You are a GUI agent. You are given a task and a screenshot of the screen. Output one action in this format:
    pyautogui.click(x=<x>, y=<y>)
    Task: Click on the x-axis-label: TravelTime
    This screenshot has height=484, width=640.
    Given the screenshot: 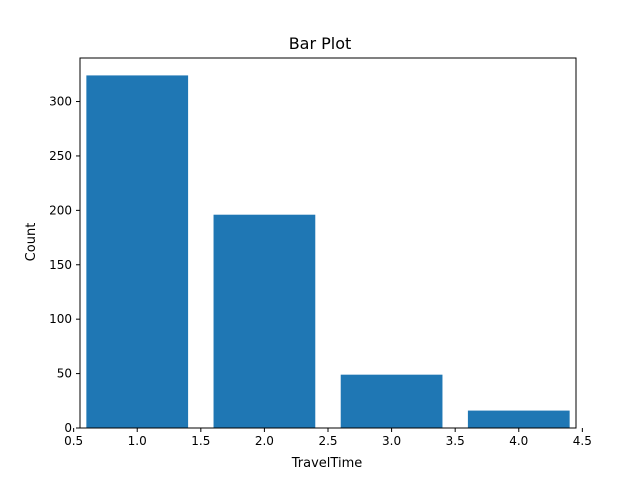 What is the action you would take?
    pyautogui.click(x=326, y=463)
    